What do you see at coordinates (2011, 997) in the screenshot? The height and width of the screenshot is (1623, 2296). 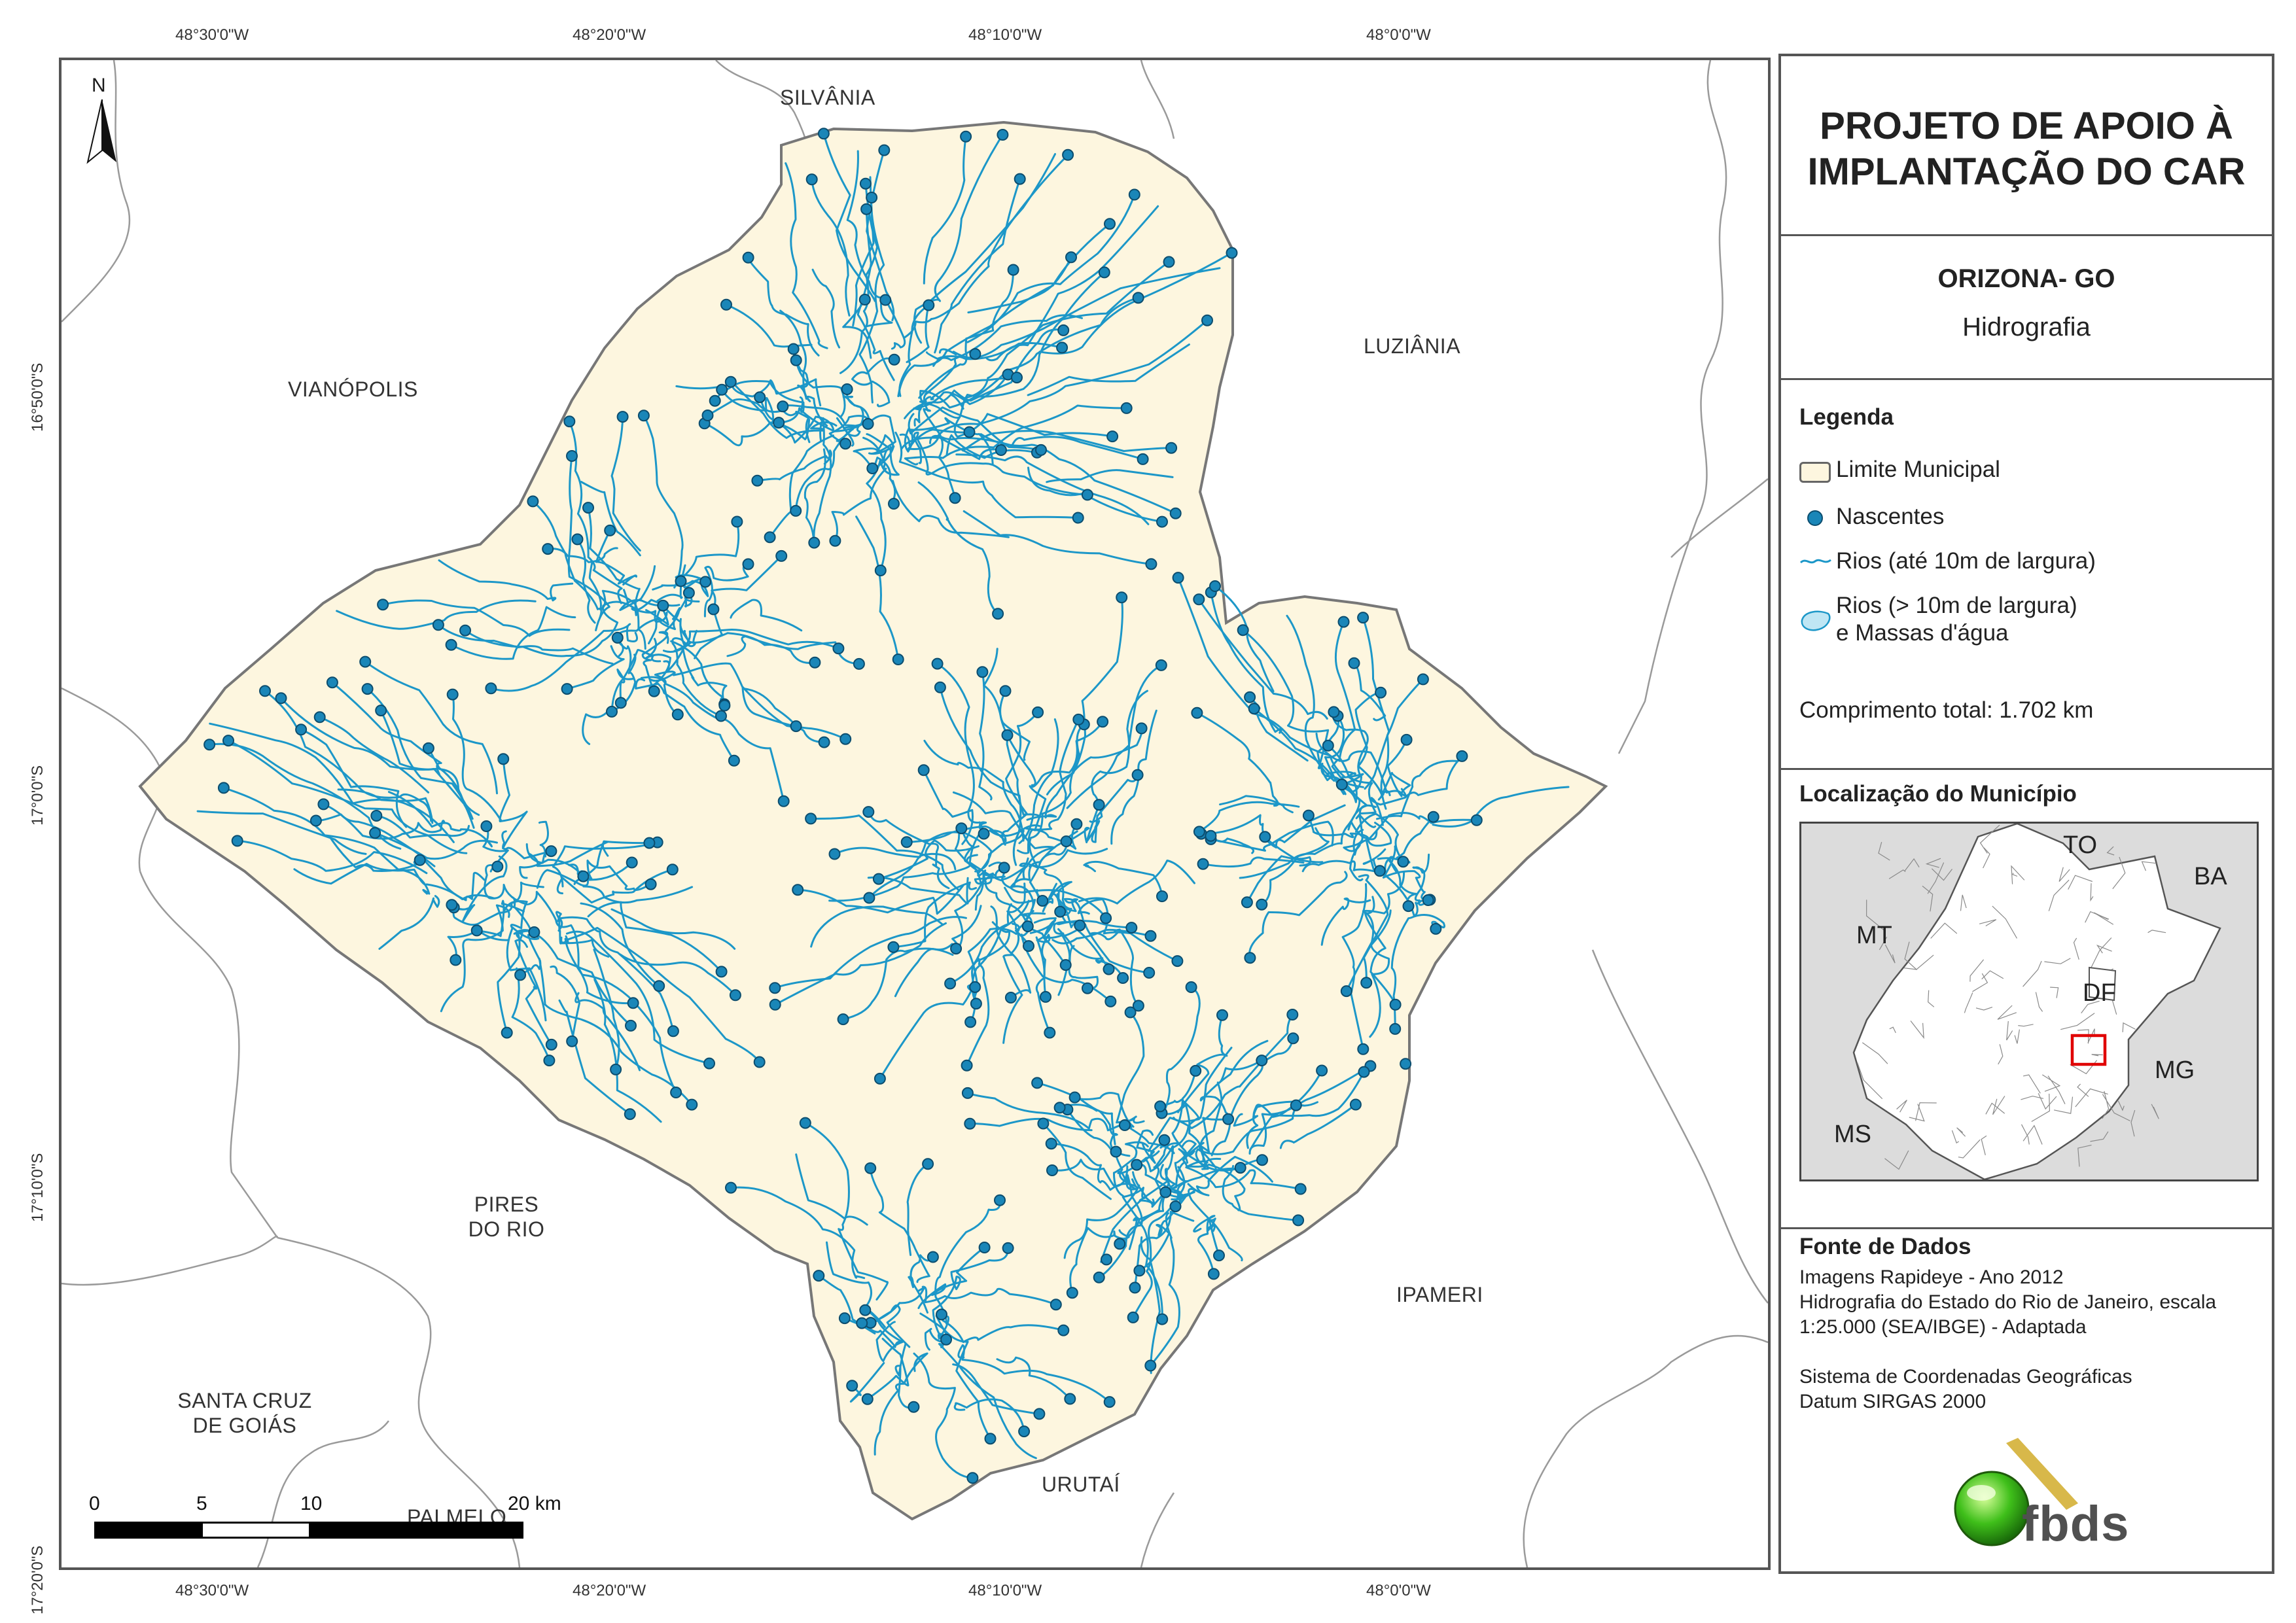 I see `inset-municipality-lines` at bounding box center [2011, 997].